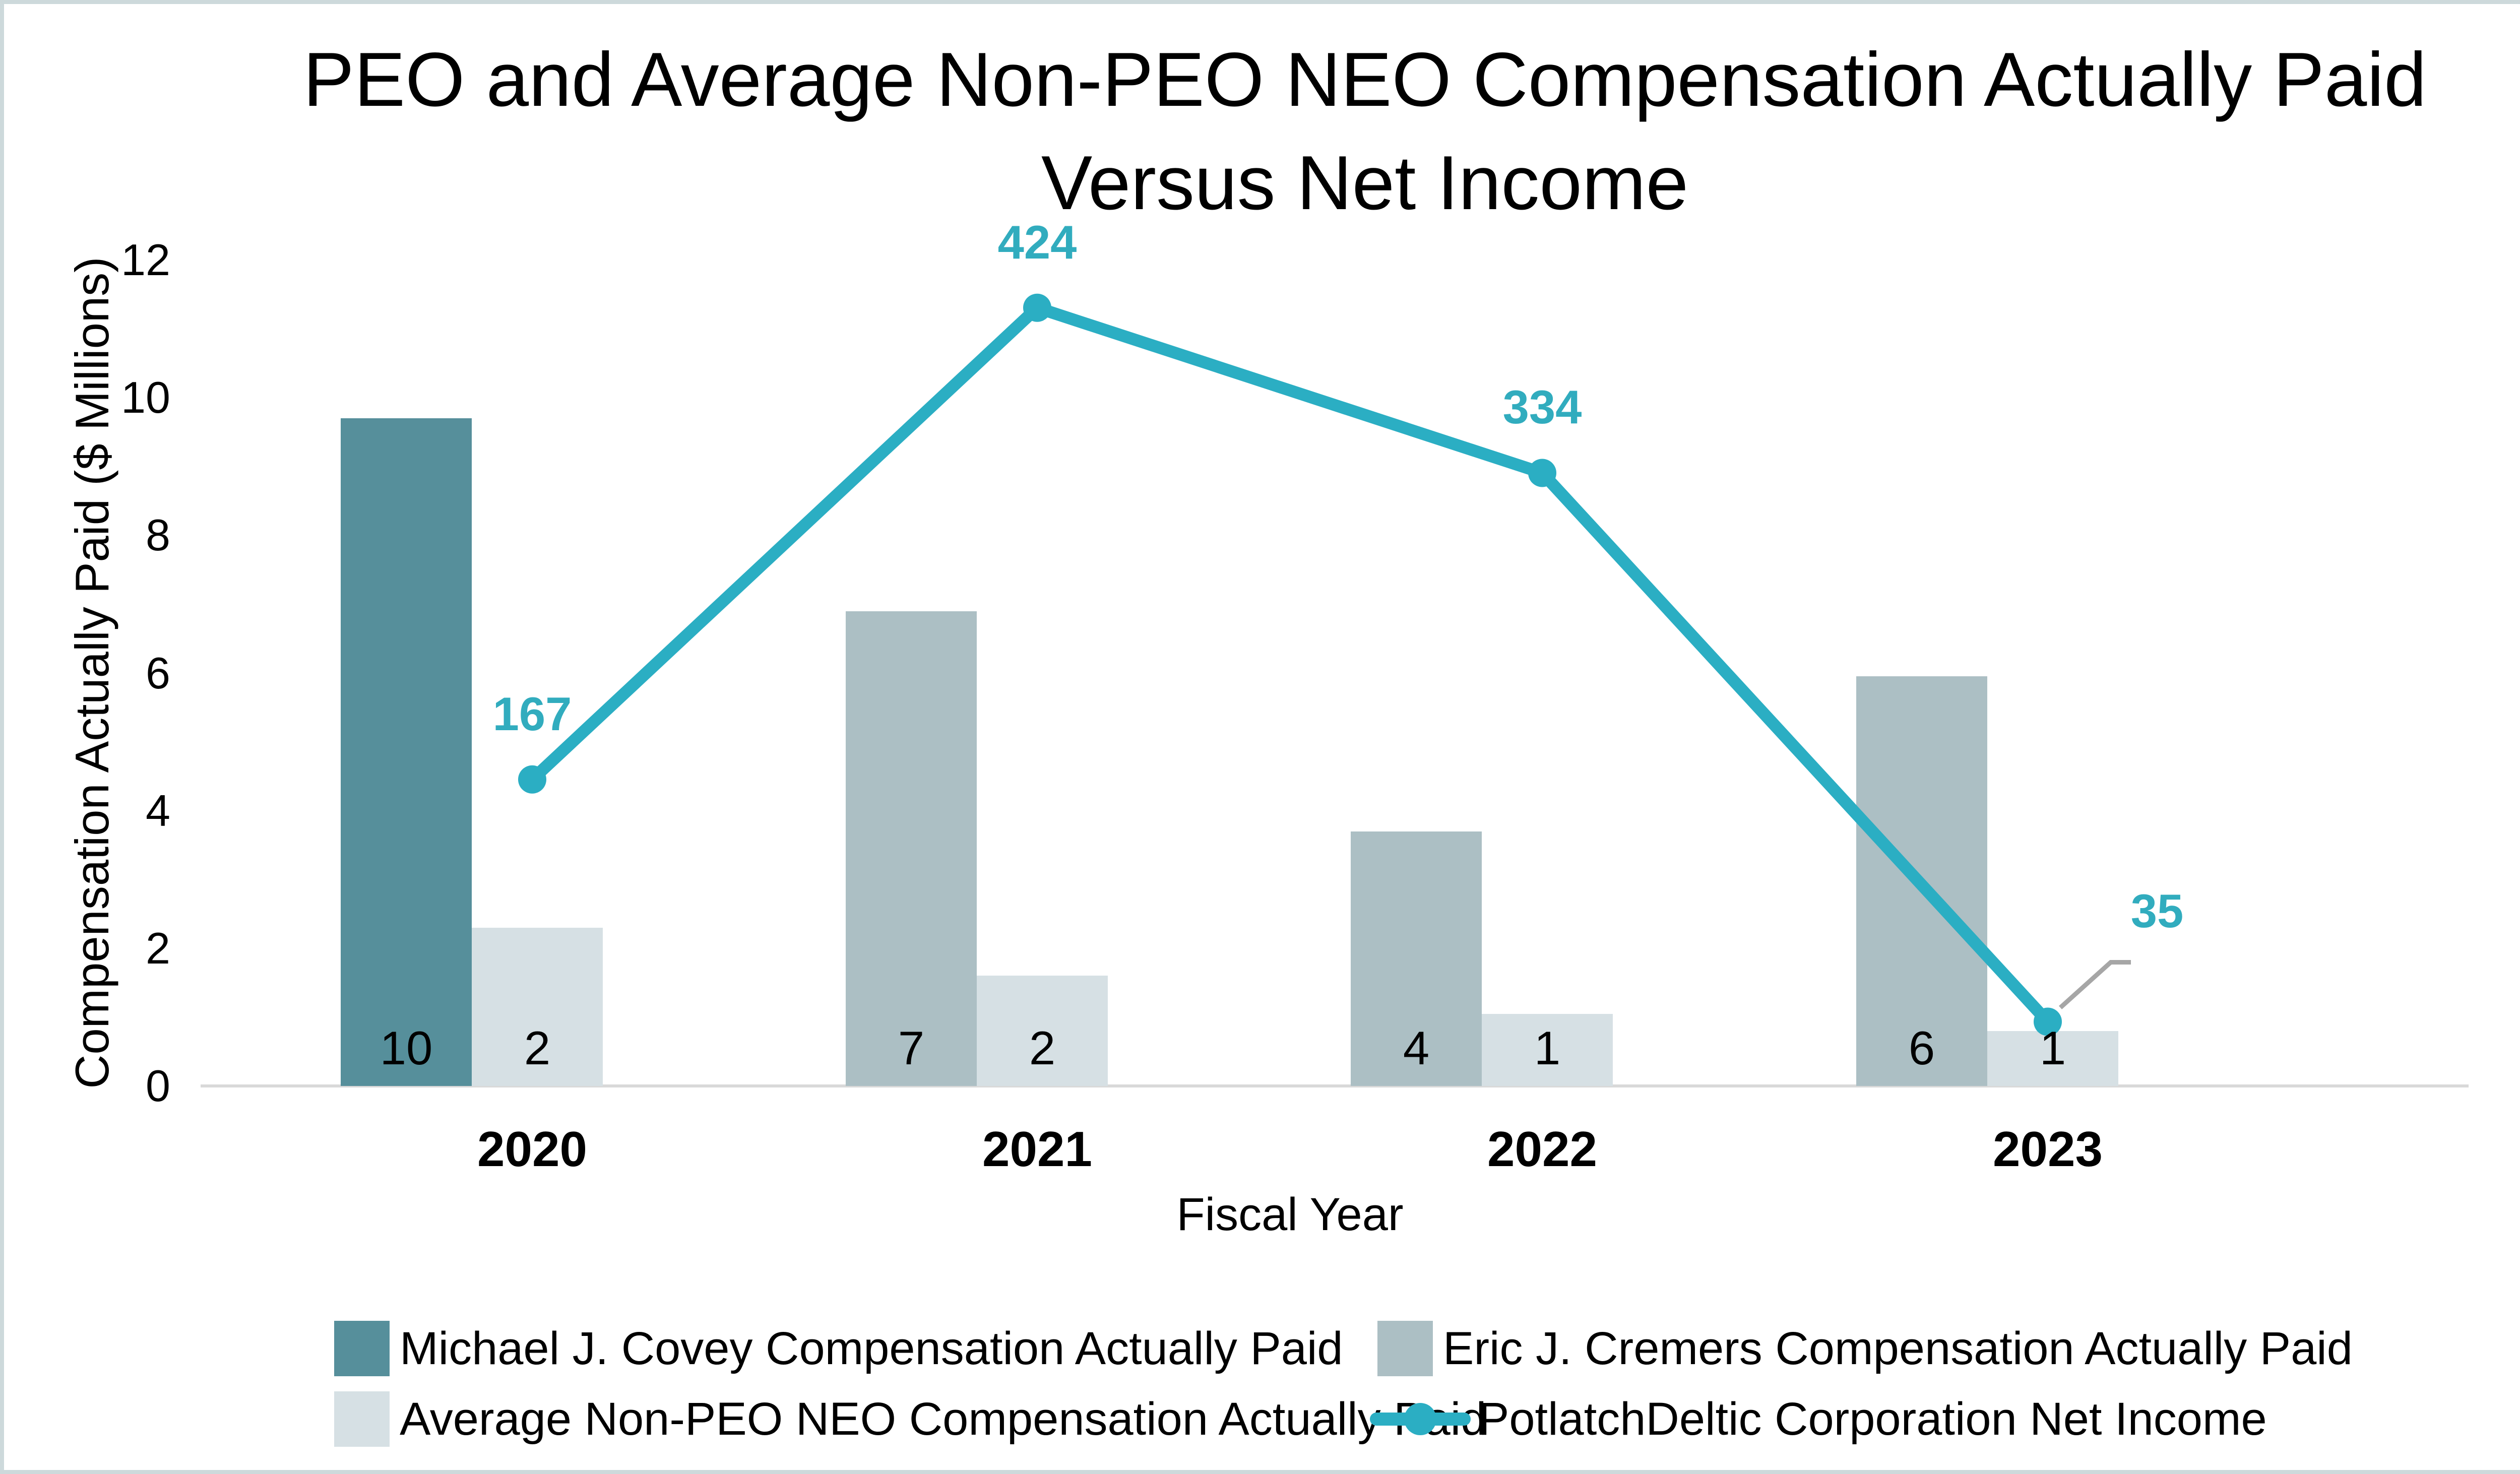 The width and height of the screenshot is (2520, 1474). Describe the element at coordinates (158, 948) in the screenshot. I see `left-axis-tick-label: 2` at that location.